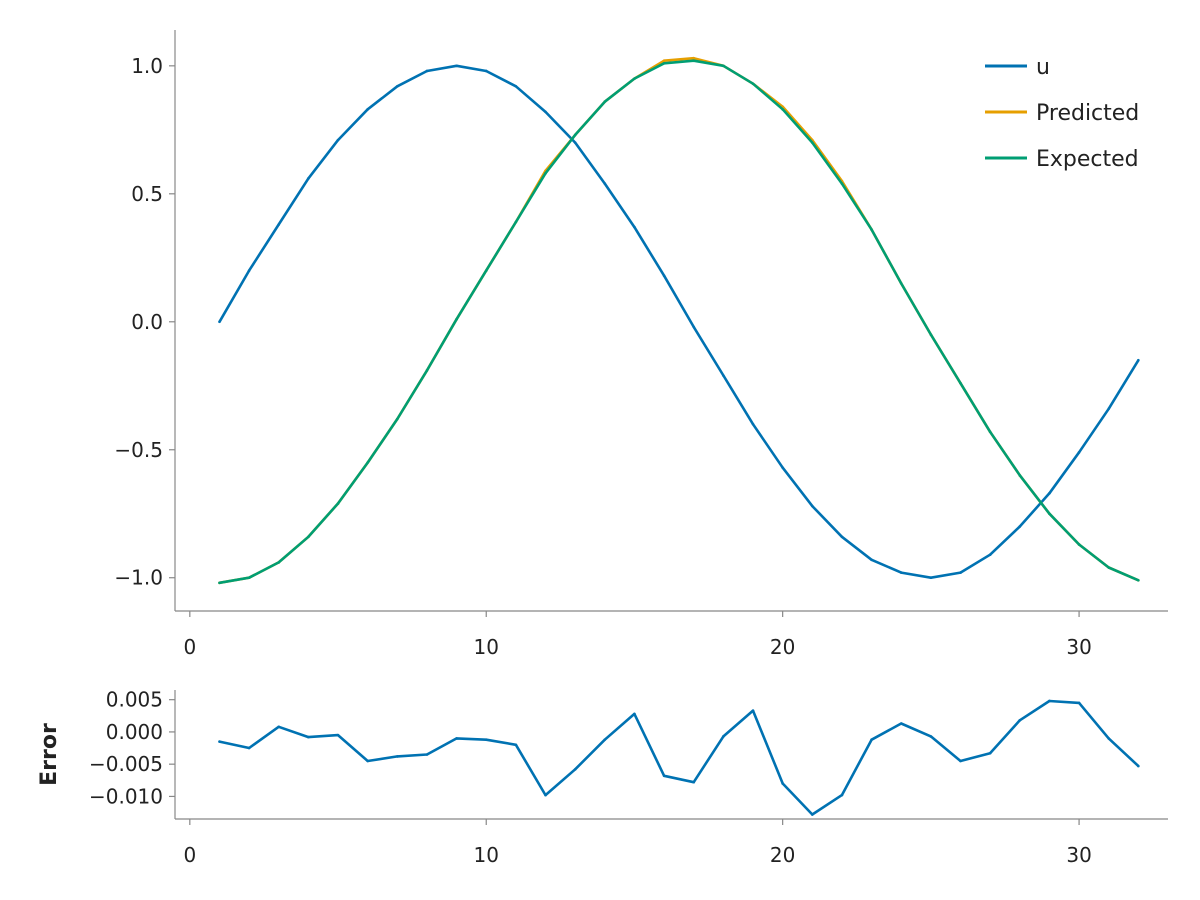 The image size is (1200, 900). Describe the element at coordinates (1087, 159) in the screenshot. I see `legend-label-expected: Expected` at that location.